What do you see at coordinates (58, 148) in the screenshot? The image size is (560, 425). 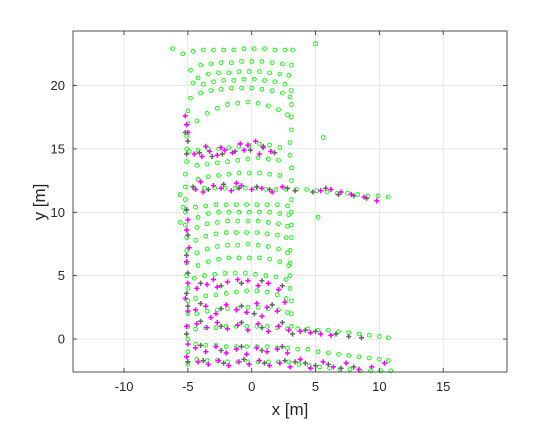 I see `y-tick-label: 15` at bounding box center [58, 148].